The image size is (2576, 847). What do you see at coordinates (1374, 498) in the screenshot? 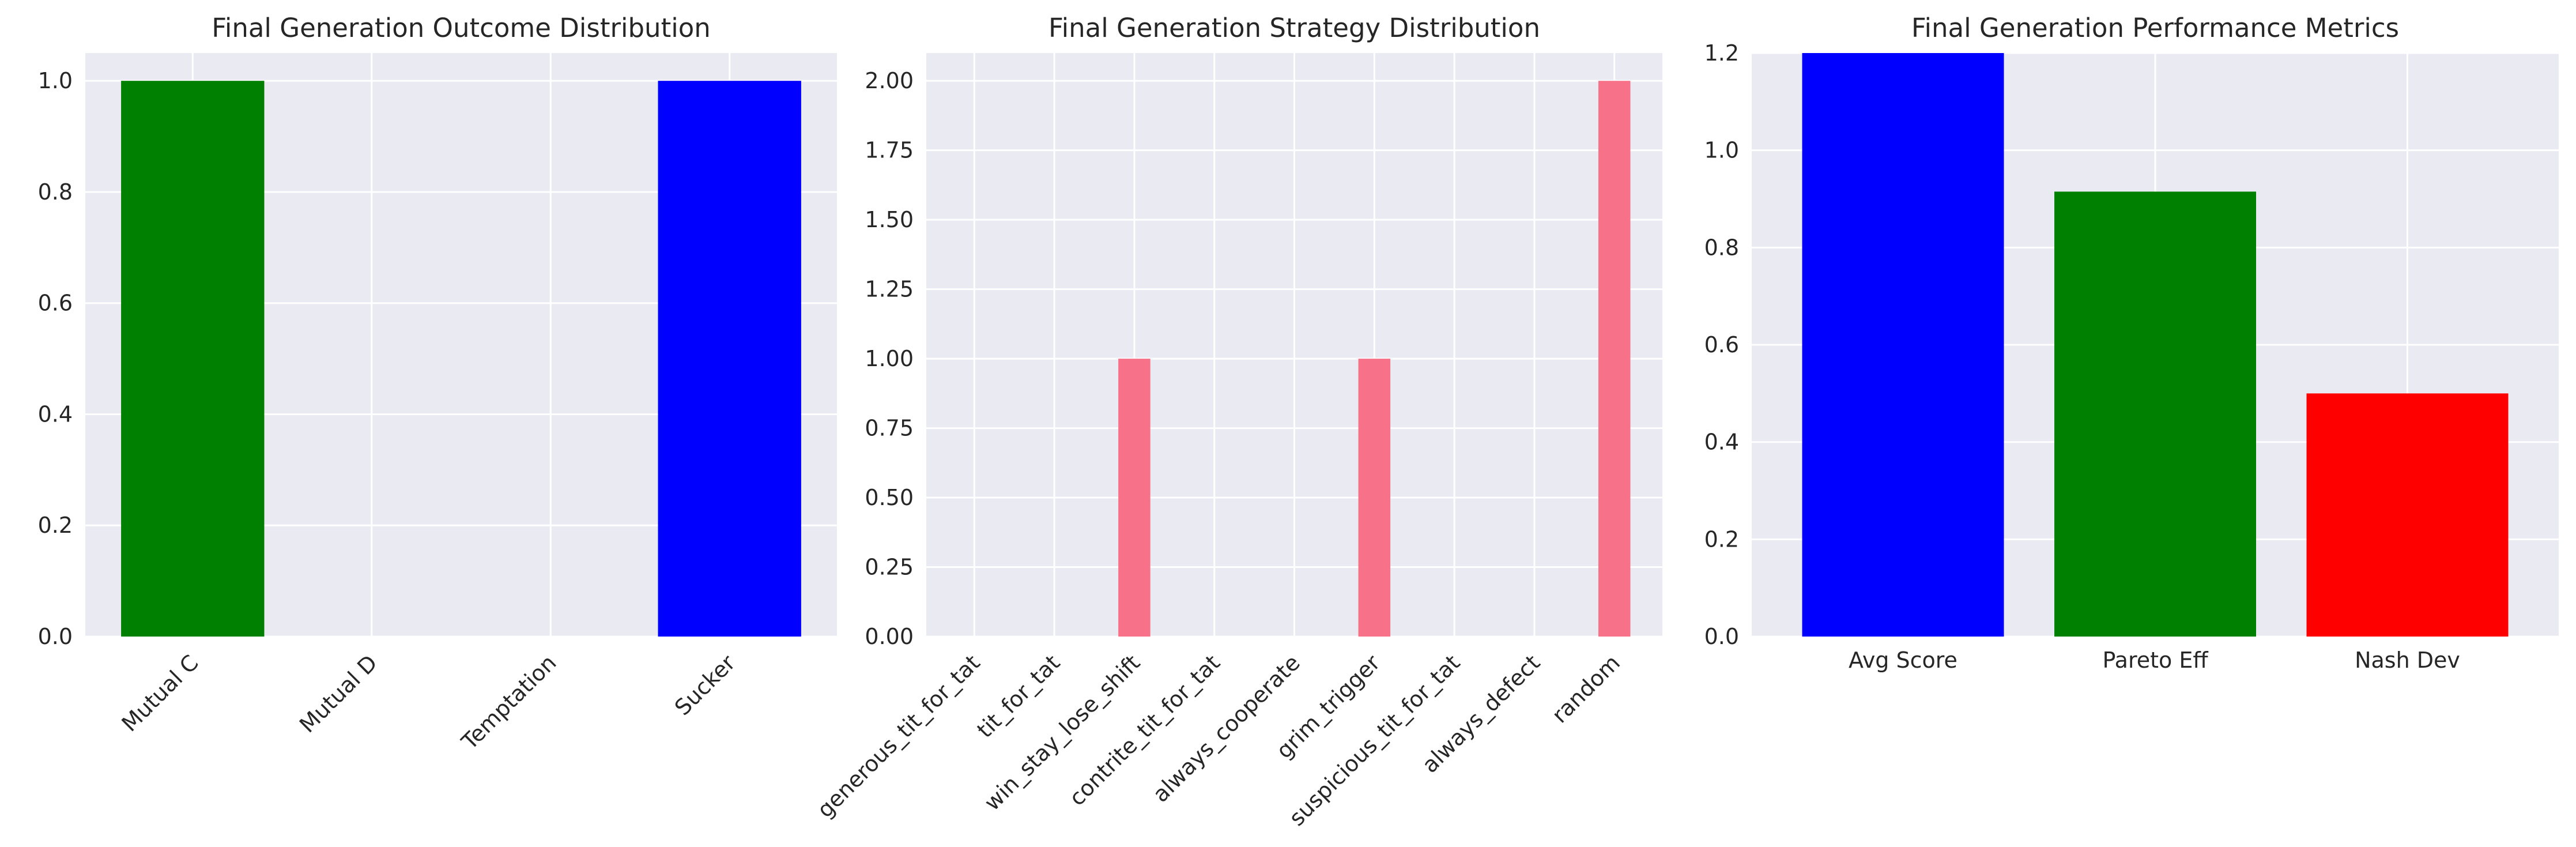
I see `bar-grim-trigger` at bounding box center [1374, 498].